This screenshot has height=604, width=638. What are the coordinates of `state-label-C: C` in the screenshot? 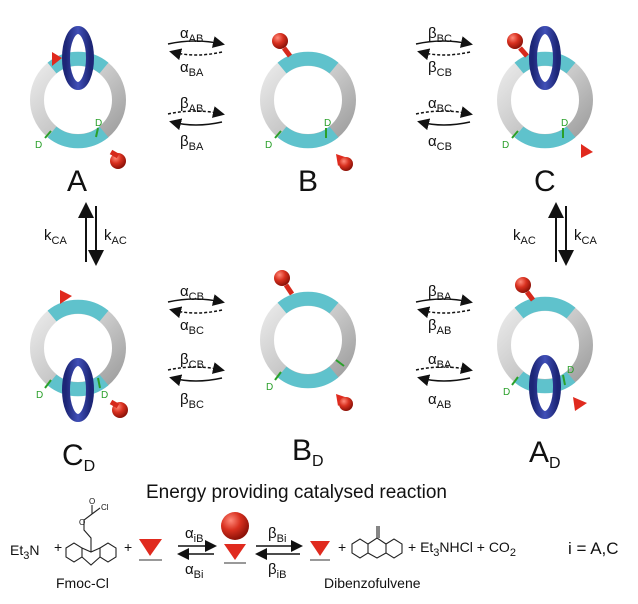 It's located at (545, 181).